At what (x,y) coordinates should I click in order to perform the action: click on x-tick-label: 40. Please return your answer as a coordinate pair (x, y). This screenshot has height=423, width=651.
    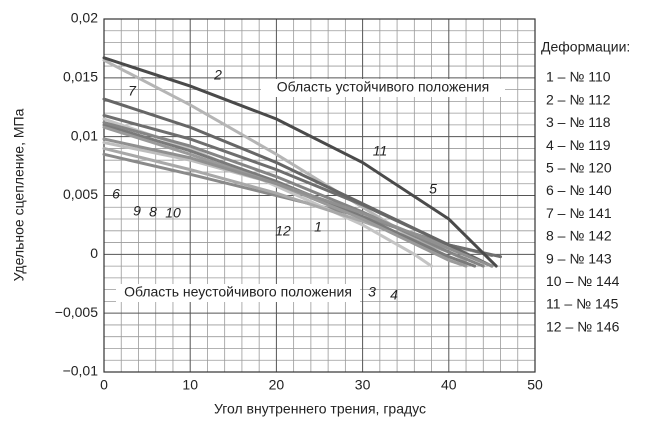
    Looking at the image, I should click on (449, 385).